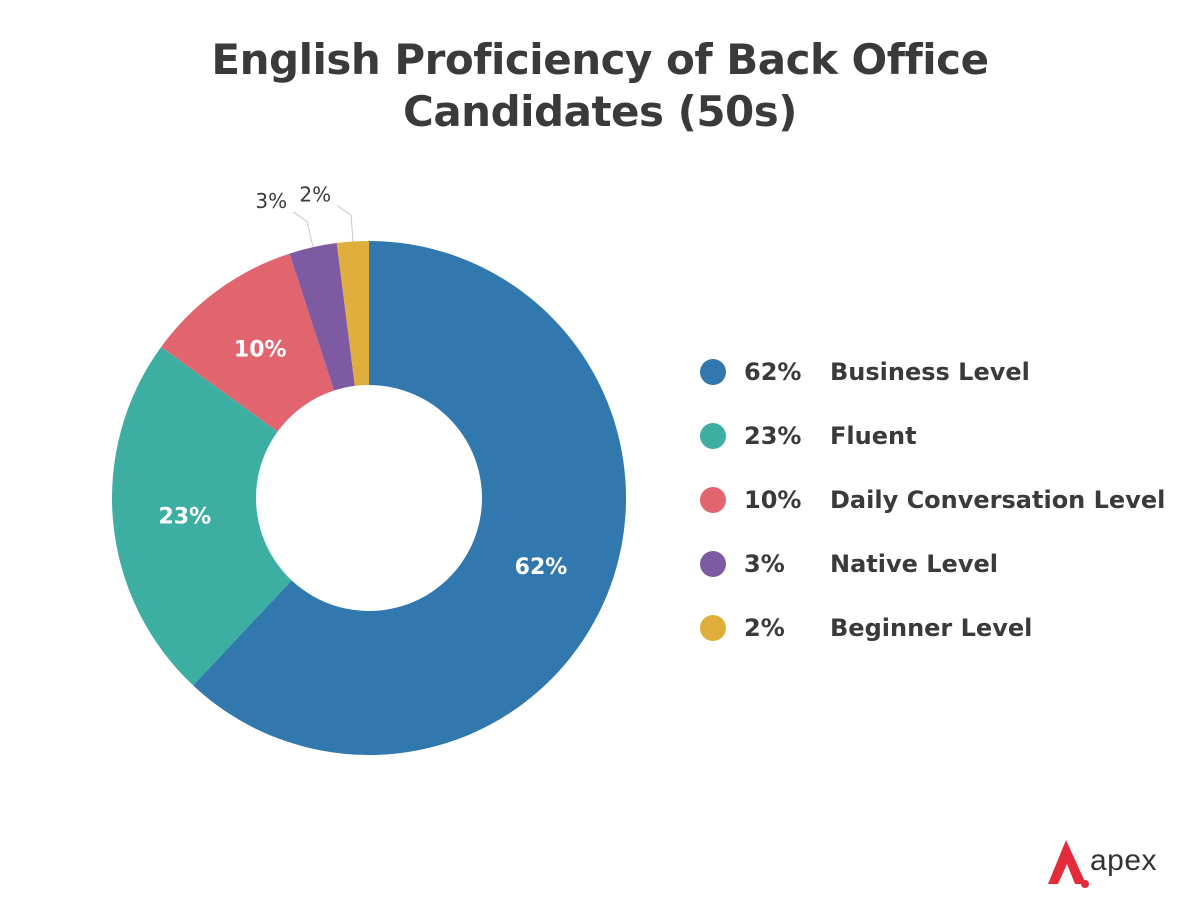 The height and width of the screenshot is (918, 1200). I want to click on legend-percent: 23%, so click(773, 436).